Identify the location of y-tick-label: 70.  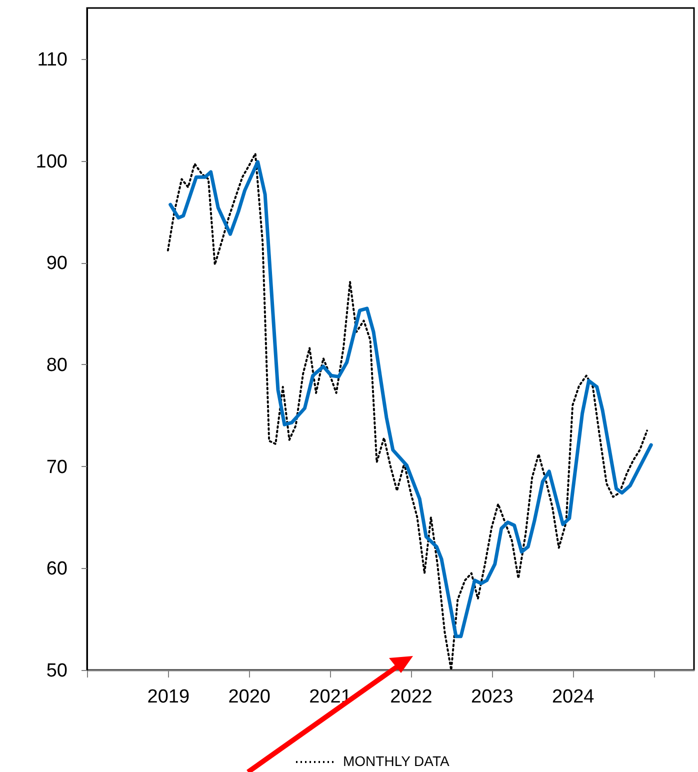
(57, 467).